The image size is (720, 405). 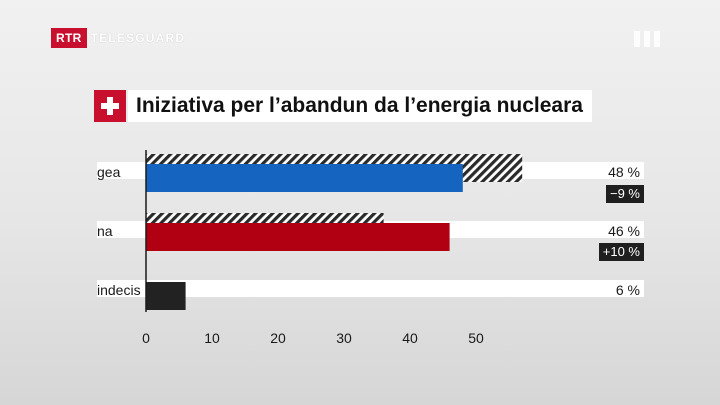 What do you see at coordinates (138, 38) in the screenshot?
I see `telesguard-wordmark: TELESGUARD` at bounding box center [138, 38].